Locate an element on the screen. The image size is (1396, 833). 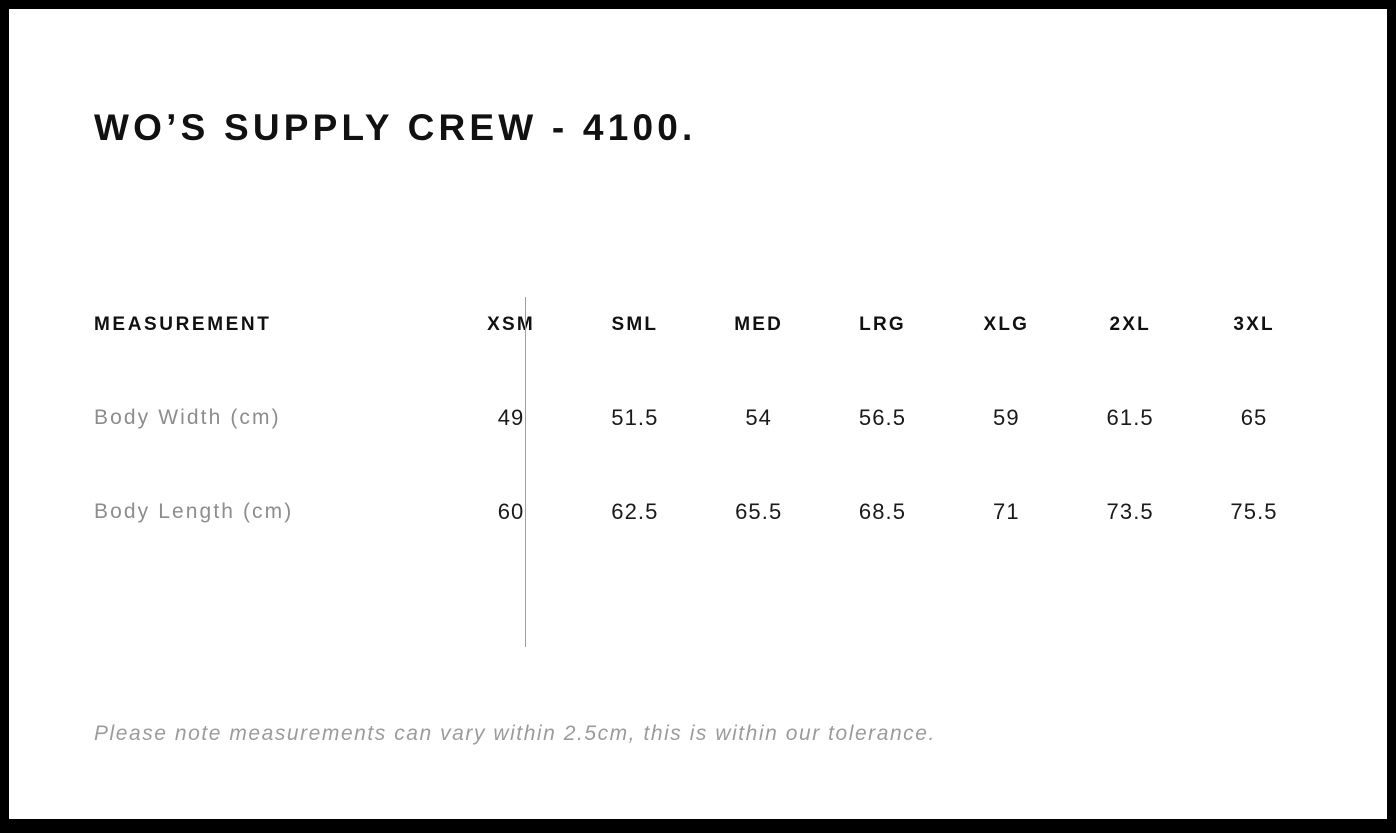
cell-body-width-sml: 51.5 is located at coordinates (635, 417).